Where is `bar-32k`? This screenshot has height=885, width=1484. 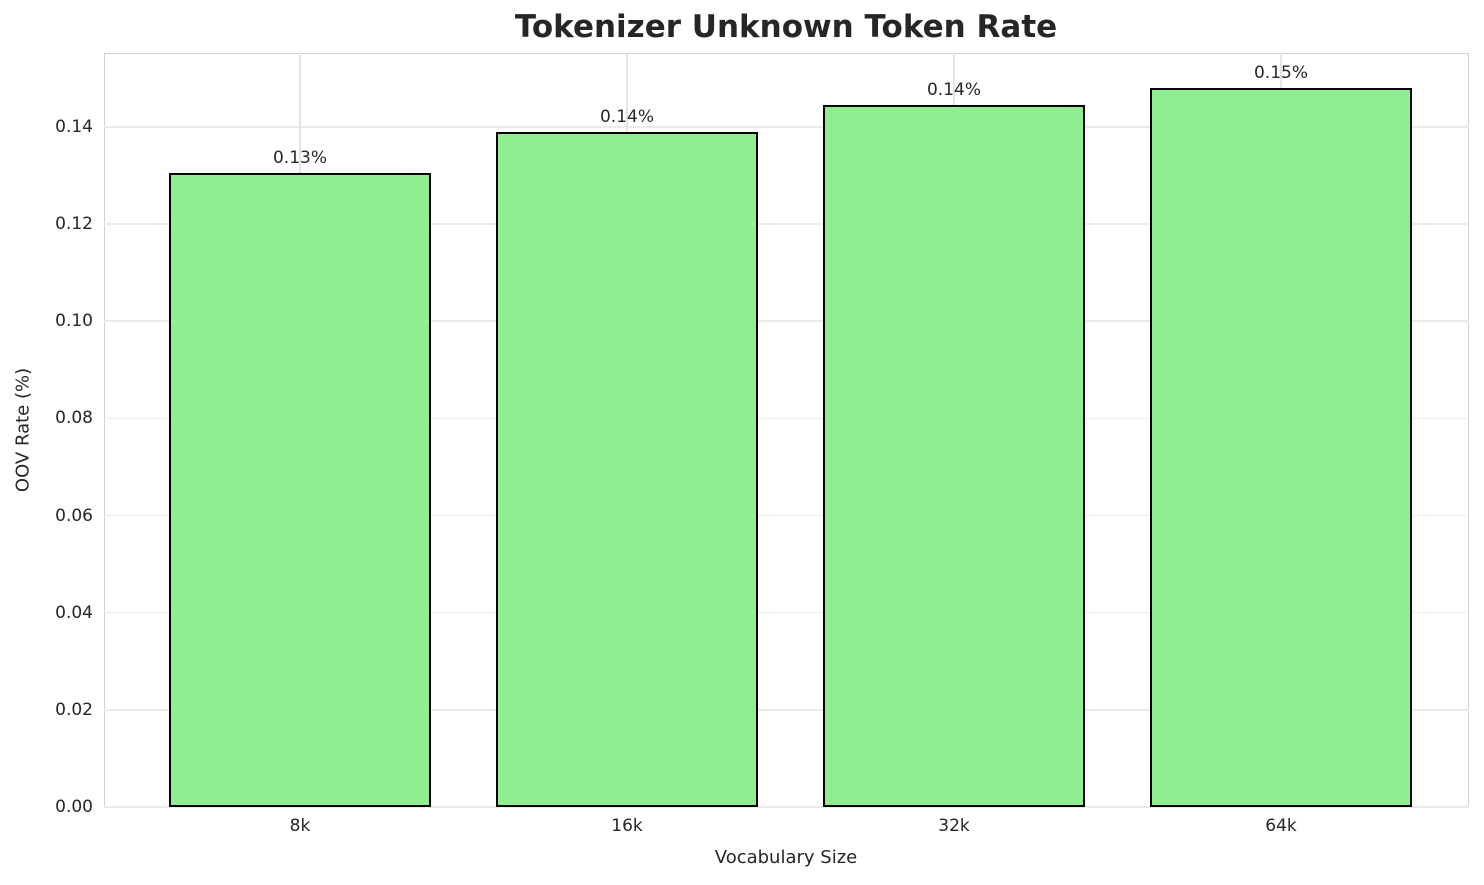
bar-32k is located at coordinates (954, 455).